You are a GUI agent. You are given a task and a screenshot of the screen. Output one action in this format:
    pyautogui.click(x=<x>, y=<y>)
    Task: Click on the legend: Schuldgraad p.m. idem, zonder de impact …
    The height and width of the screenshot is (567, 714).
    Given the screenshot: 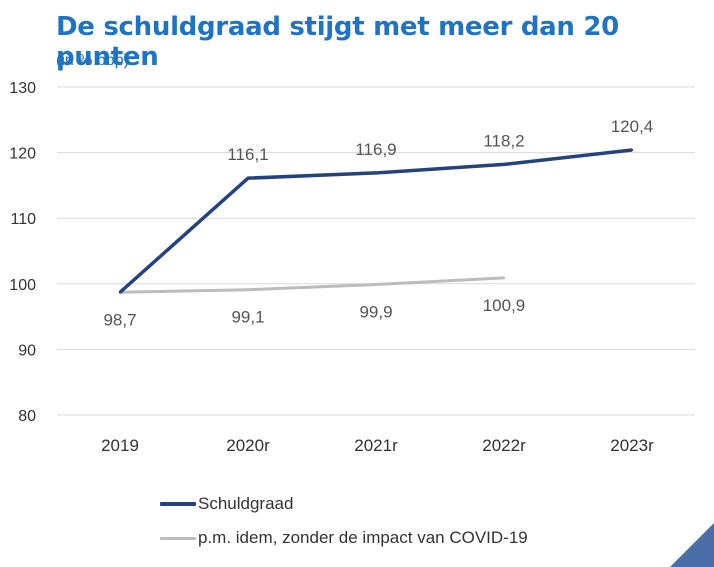 What is the action you would take?
    pyautogui.click(x=344, y=521)
    